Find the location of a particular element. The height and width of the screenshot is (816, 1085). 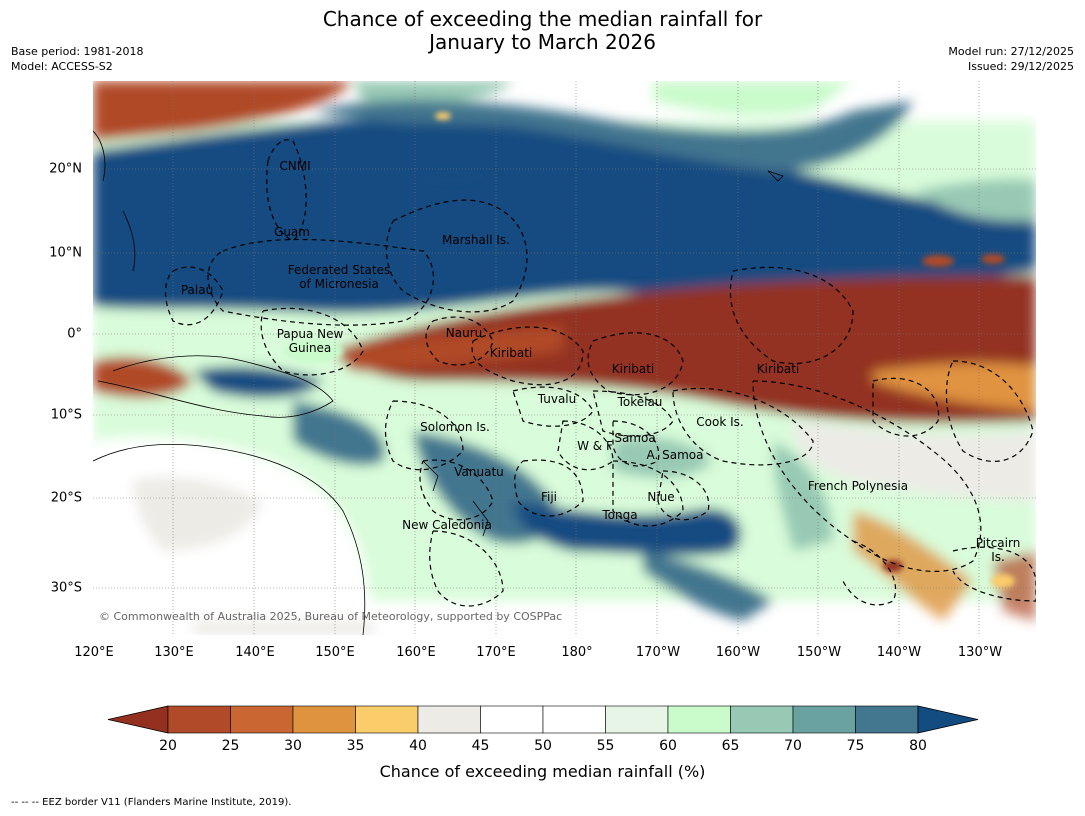

x-tick-160e: 160°E is located at coordinates (416, 652).